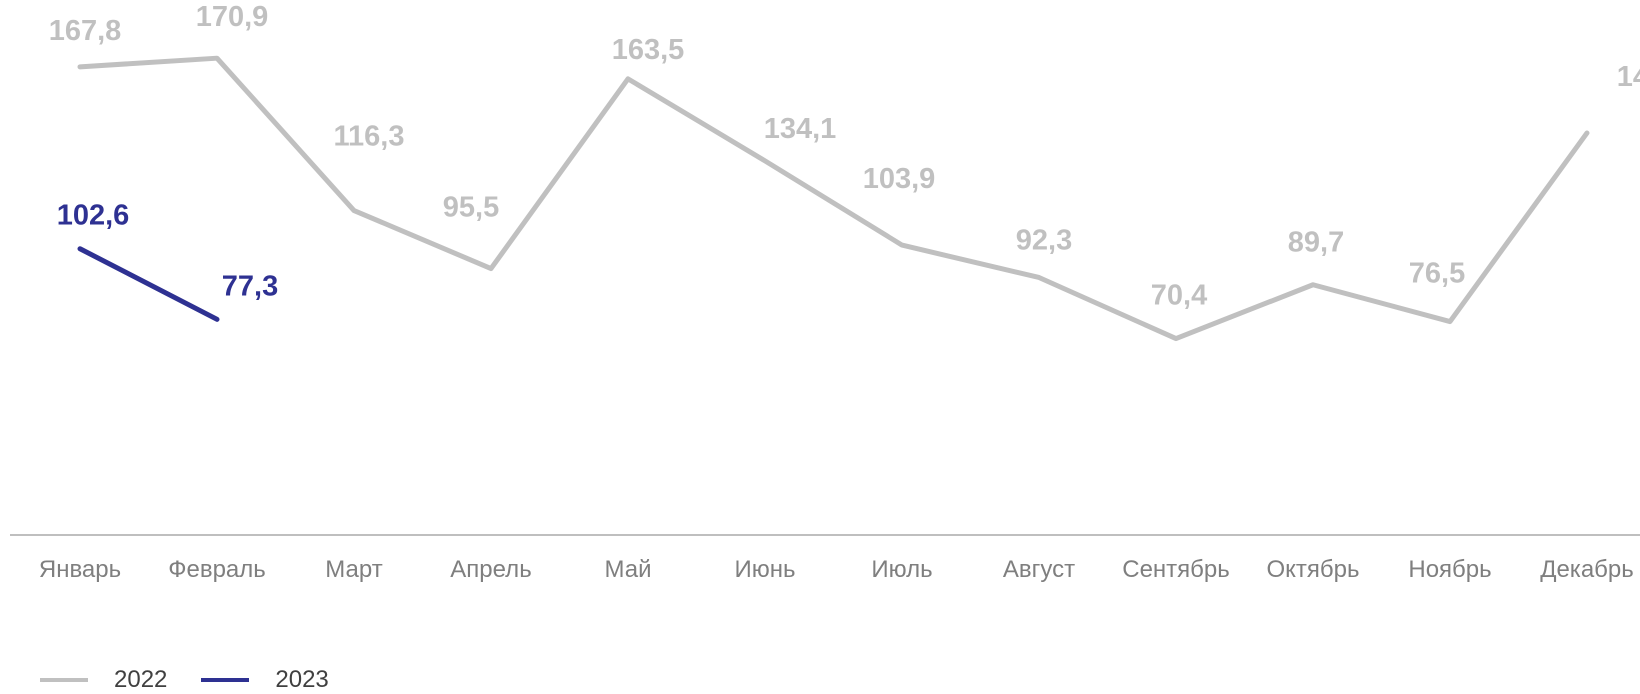  I want to click on legend-swatch-2022, so click(64, 680).